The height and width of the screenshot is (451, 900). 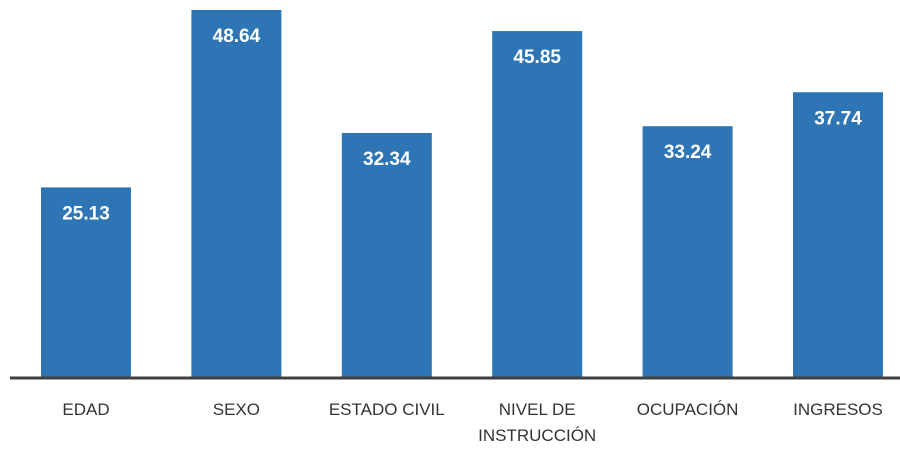 I want to click on x-tick-label: OCUPACIÓN, so click(x=687, y=409).